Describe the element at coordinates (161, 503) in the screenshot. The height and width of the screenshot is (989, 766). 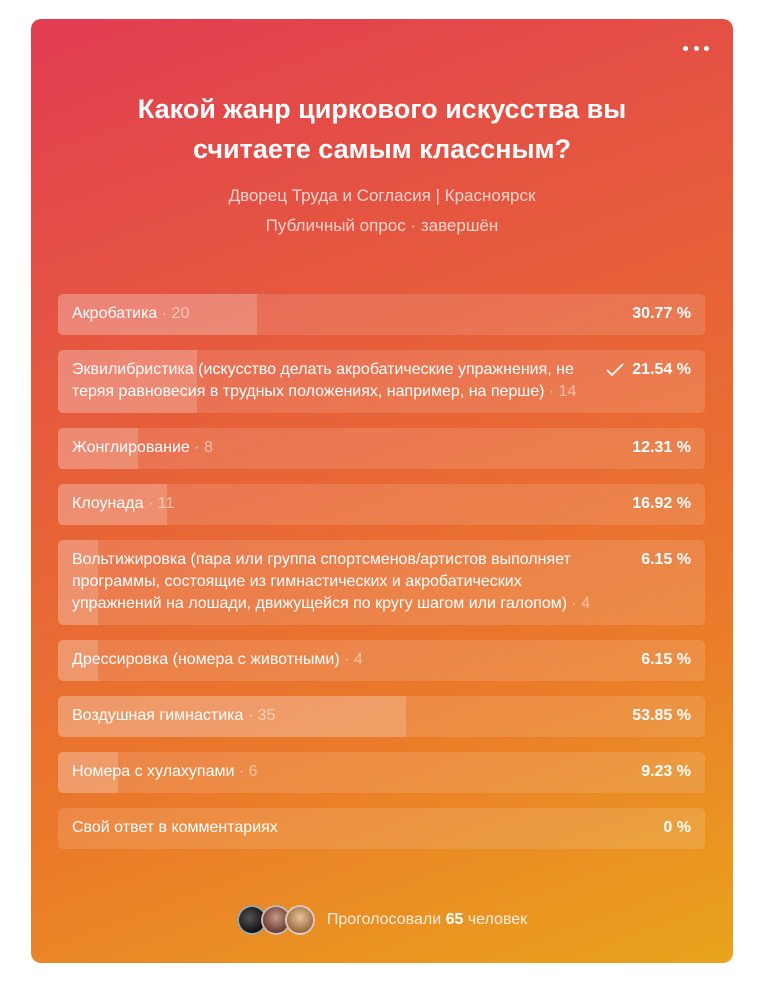
I see `poll-option-count: · 11` at that location.